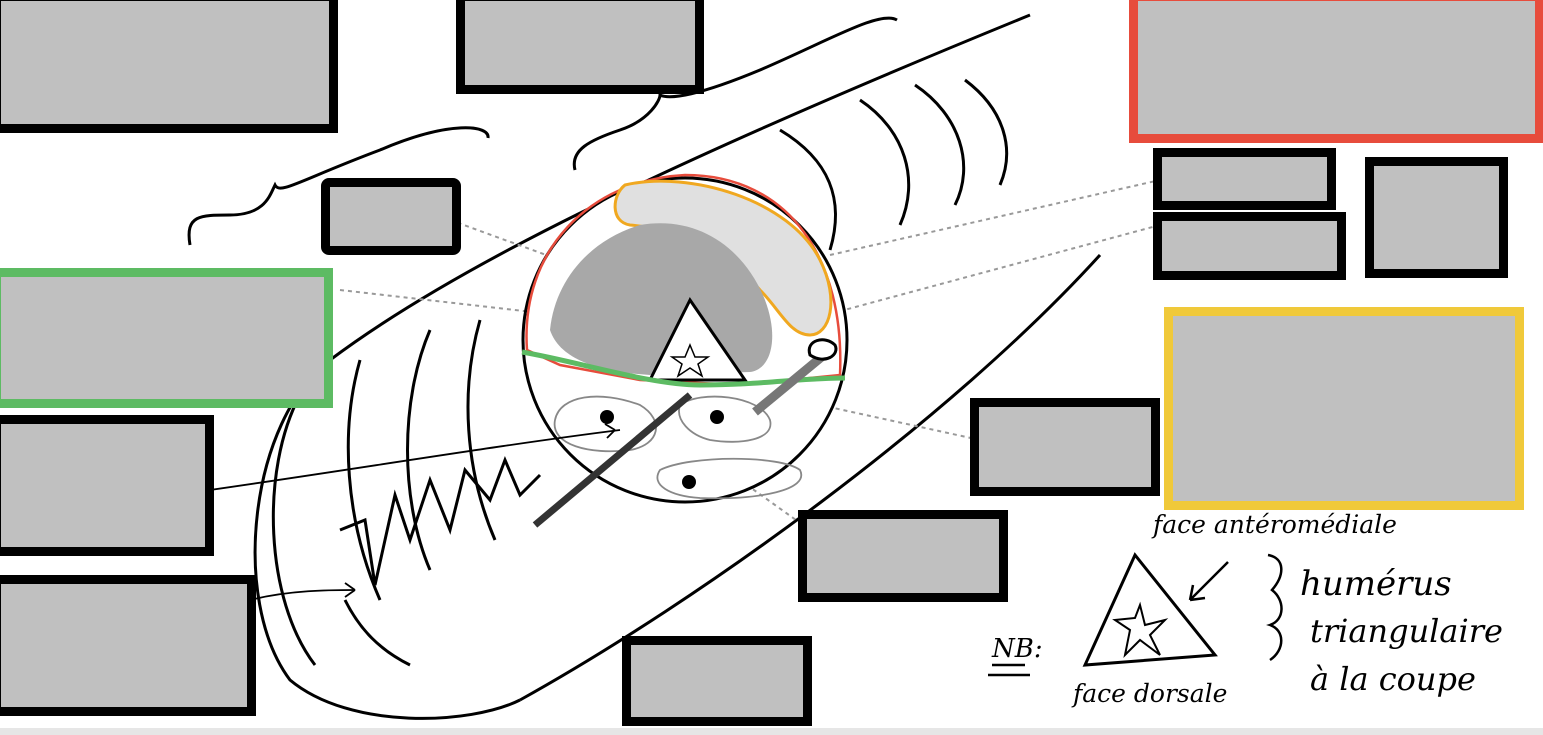  What do you see at coordinates (690, 360) in the screenshot?
I see `star-icon` at bounding box center [690, 360].